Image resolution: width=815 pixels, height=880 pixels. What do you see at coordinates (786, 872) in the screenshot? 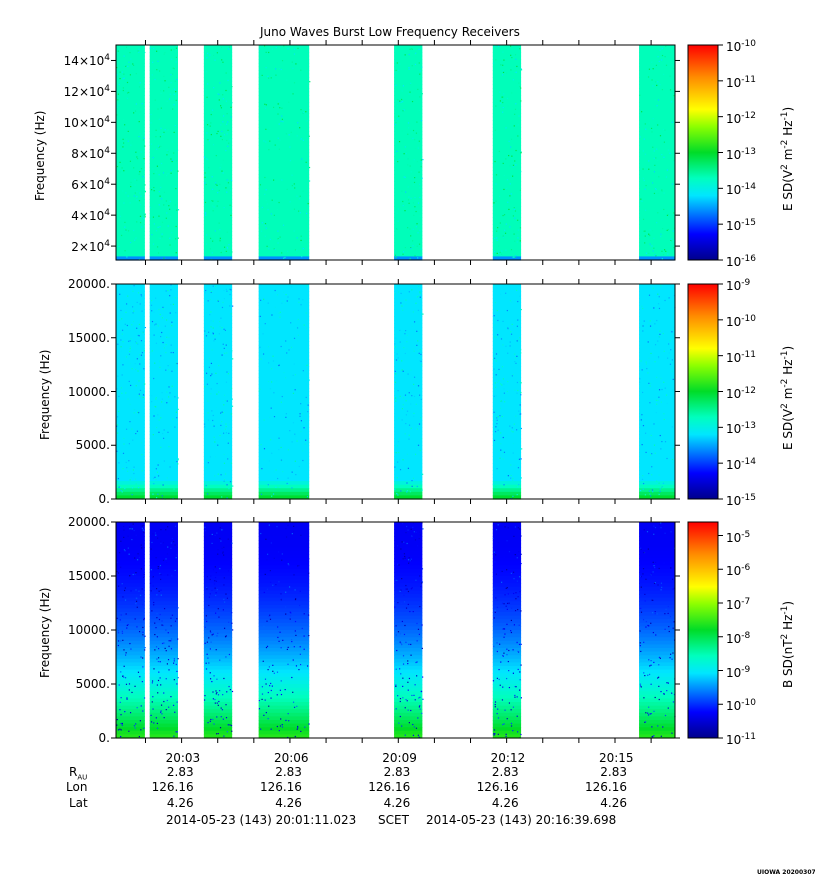
I see `credit-label: UIOWA 20200307` at bounding box center [786, 872].